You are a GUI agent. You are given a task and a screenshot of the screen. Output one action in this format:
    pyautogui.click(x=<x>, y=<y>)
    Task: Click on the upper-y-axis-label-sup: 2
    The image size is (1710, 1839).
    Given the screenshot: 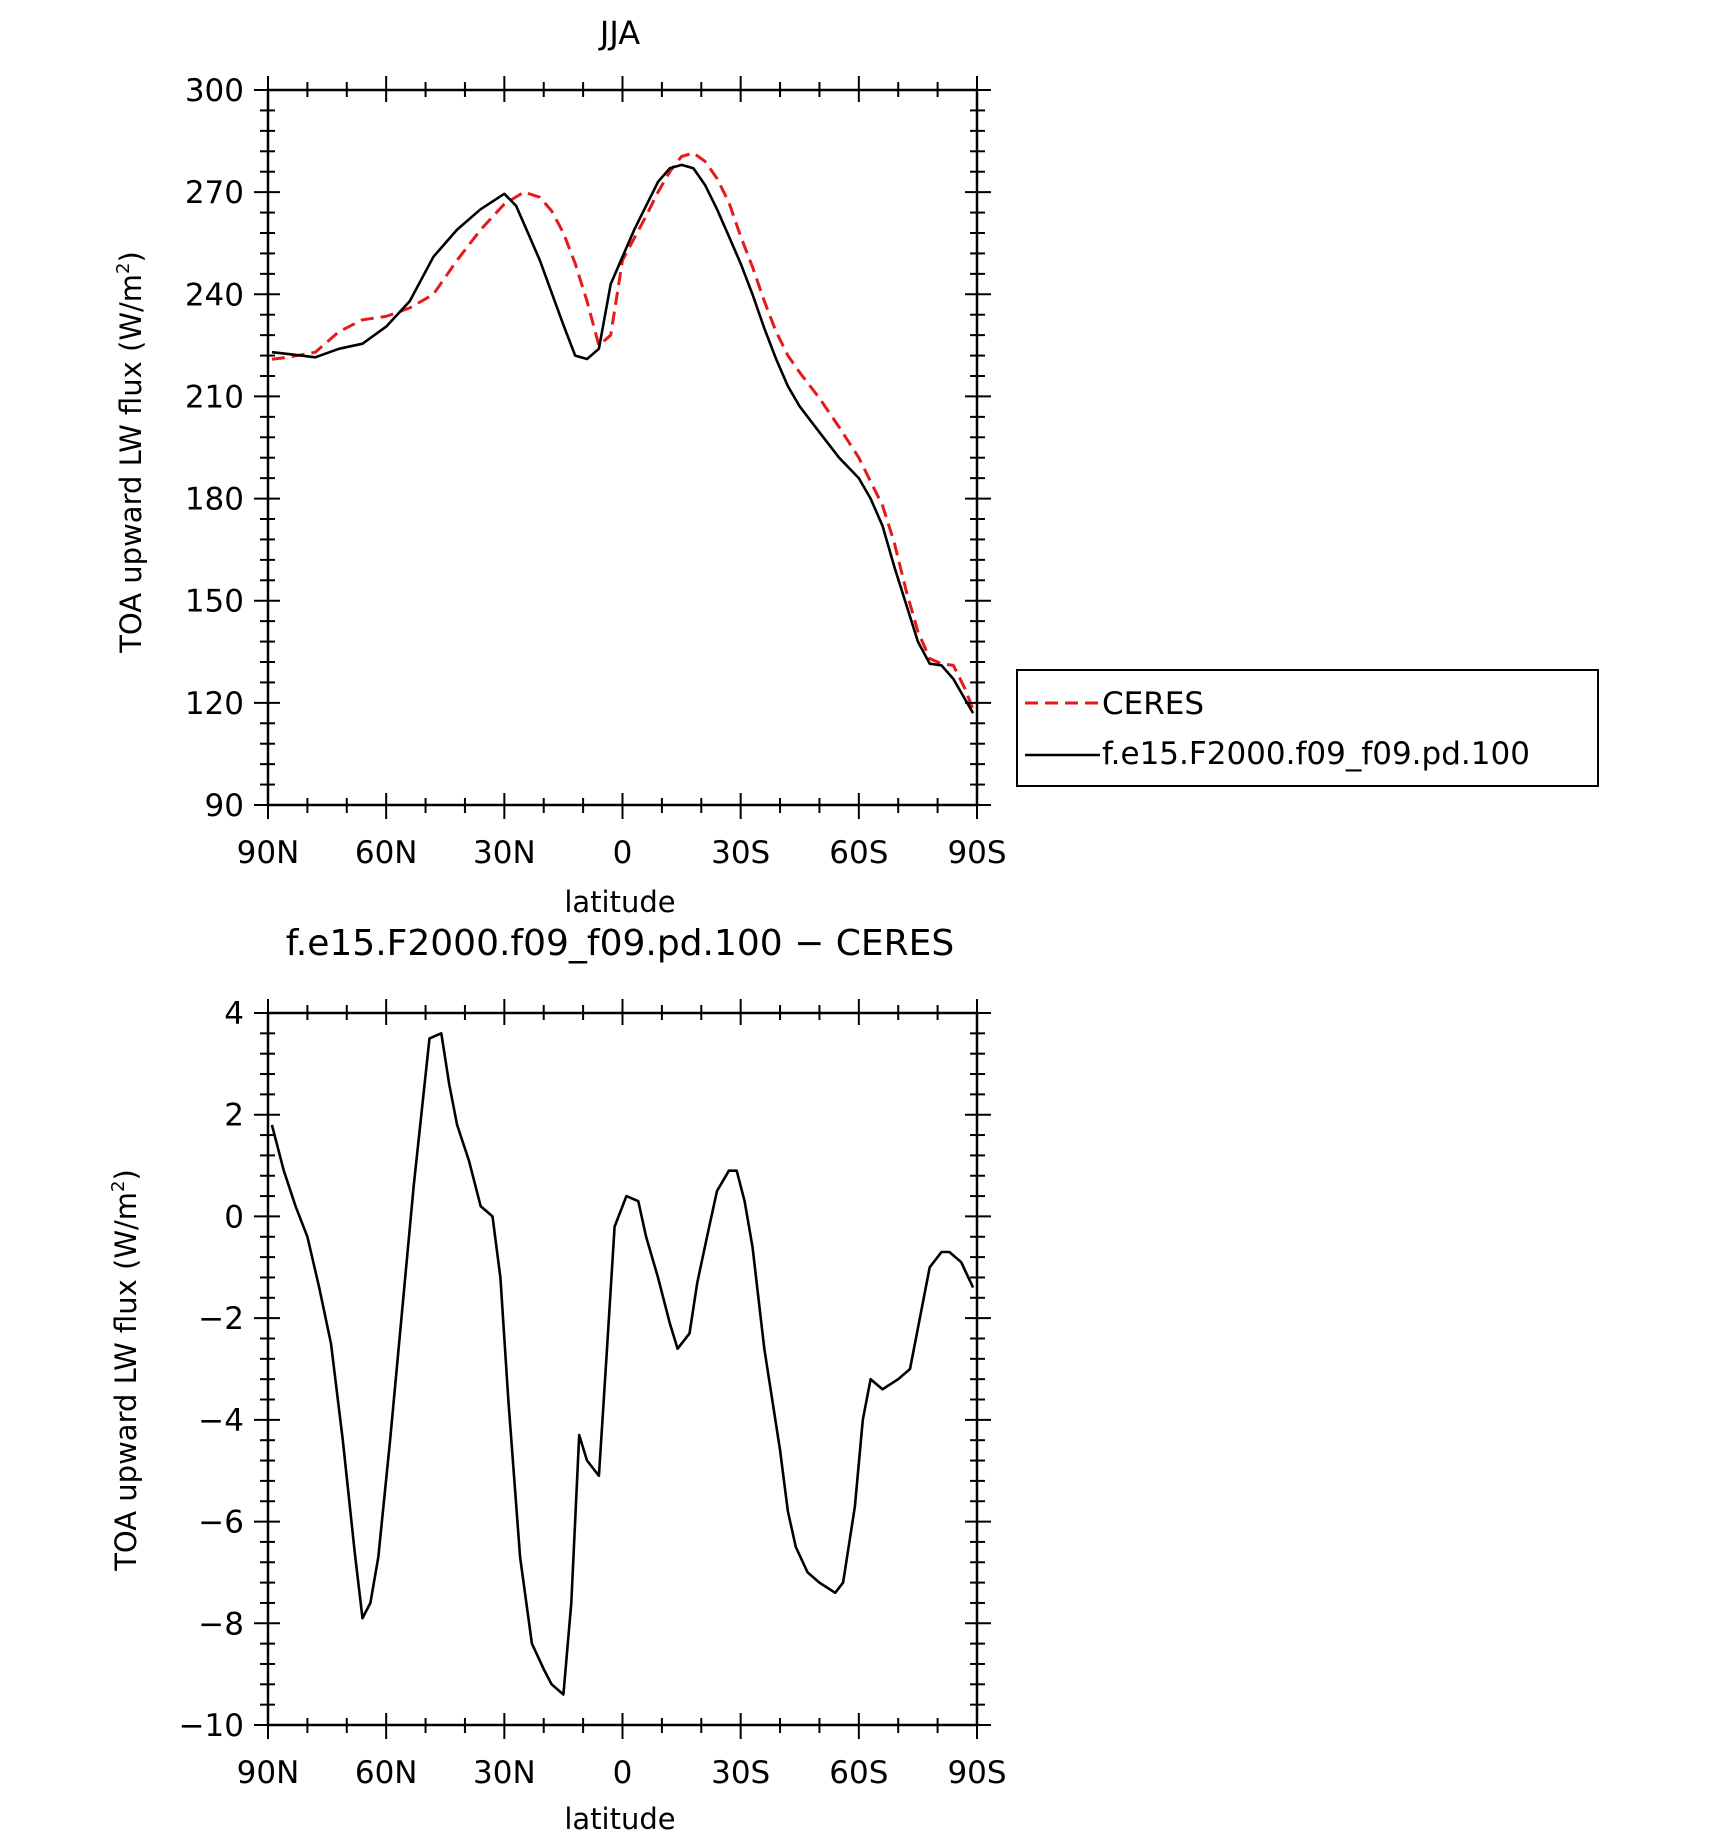 What is the action you would take?
    pyautogui.click(x=123, y=268)
    